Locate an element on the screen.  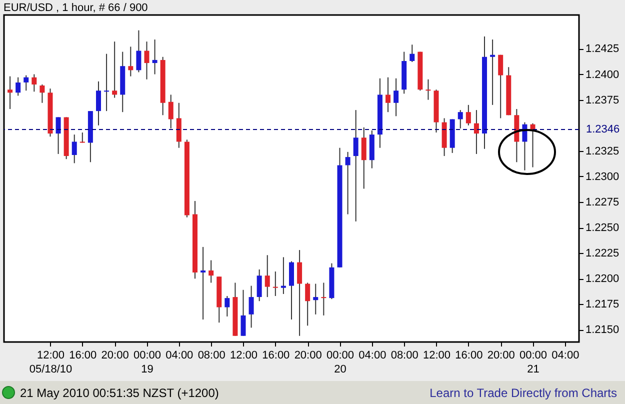
y-tick-label: 1.2150 is located at coordinates (603, 330).